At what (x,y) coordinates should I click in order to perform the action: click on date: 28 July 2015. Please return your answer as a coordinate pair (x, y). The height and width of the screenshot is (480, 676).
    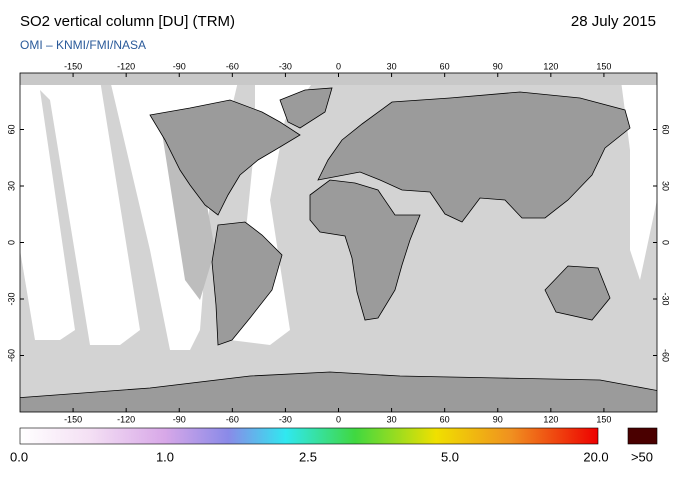
    Looking at the image, I should click on (613, 21).